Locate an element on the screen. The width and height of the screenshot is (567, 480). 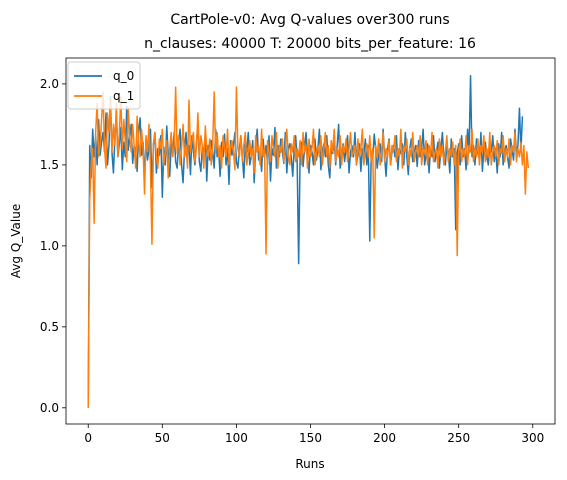
x-tick-label: 300 is located at coordinates (532, 438).